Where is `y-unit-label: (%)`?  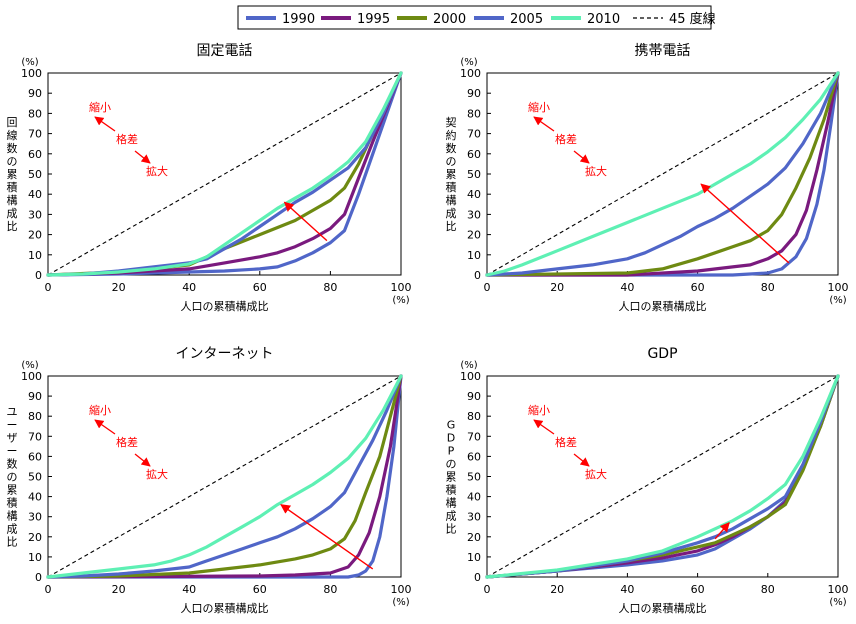
y-unit-label: (%) is located at coordinates (29, 62).